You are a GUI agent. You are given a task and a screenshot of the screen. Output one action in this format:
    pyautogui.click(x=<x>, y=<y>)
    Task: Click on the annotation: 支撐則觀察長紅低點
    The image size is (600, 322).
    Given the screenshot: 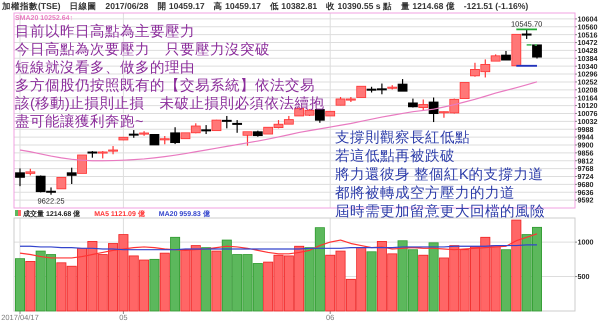 What is the action you would take?
    pyautogui.click(x=402, y=137)
    